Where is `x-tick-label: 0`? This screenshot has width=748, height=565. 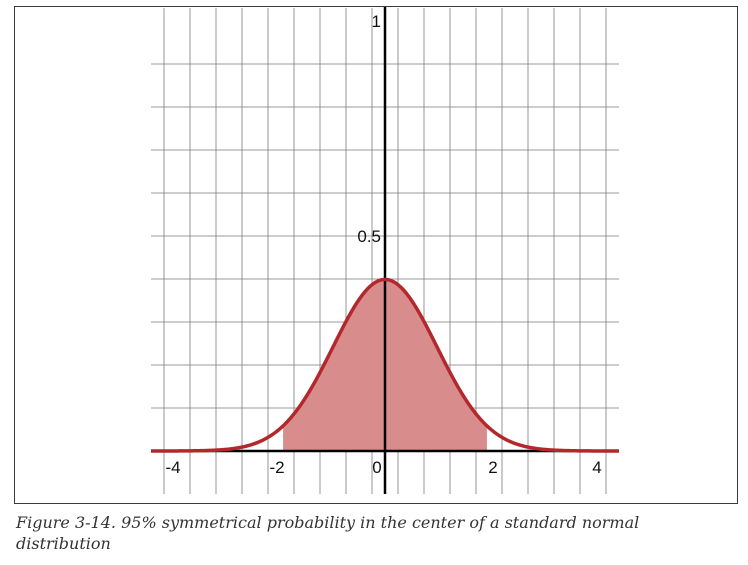
x-tick-label: 0 is located at coordinates (376, 467).